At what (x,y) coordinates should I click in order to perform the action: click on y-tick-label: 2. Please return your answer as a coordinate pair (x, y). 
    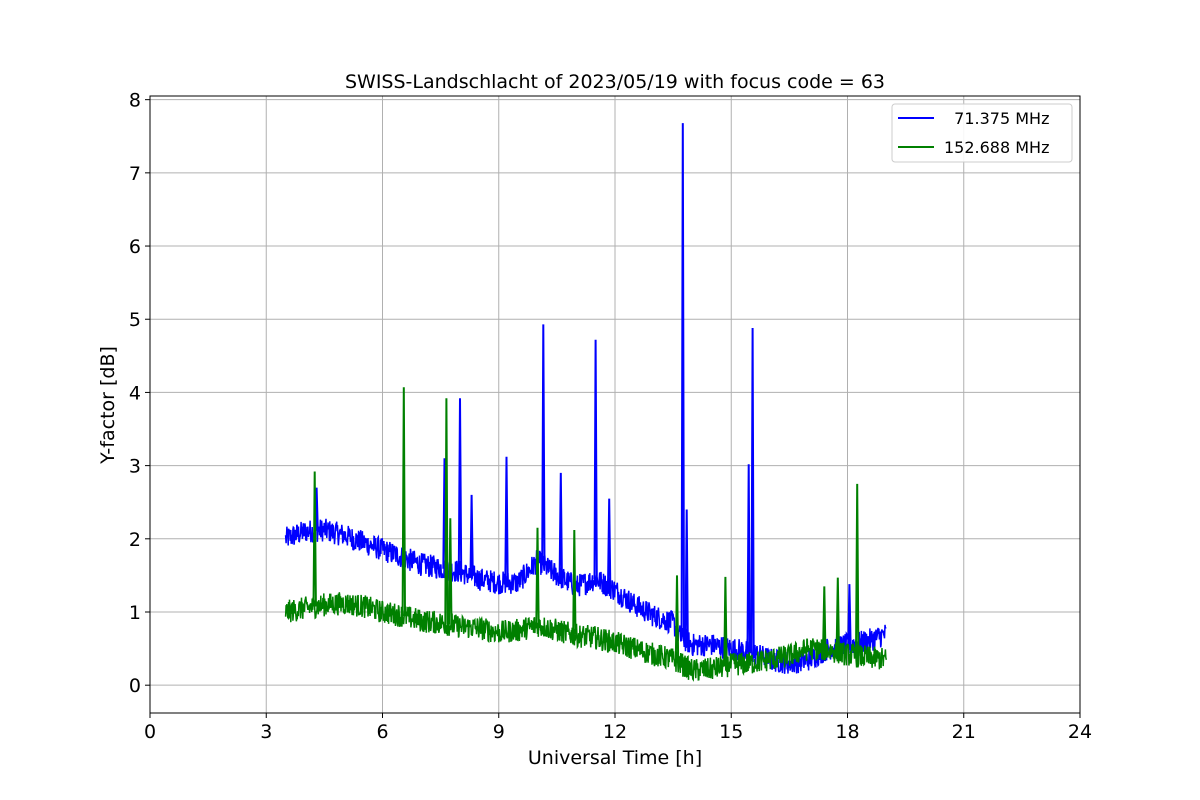
    Looking at the image, I should click on (135, 540).